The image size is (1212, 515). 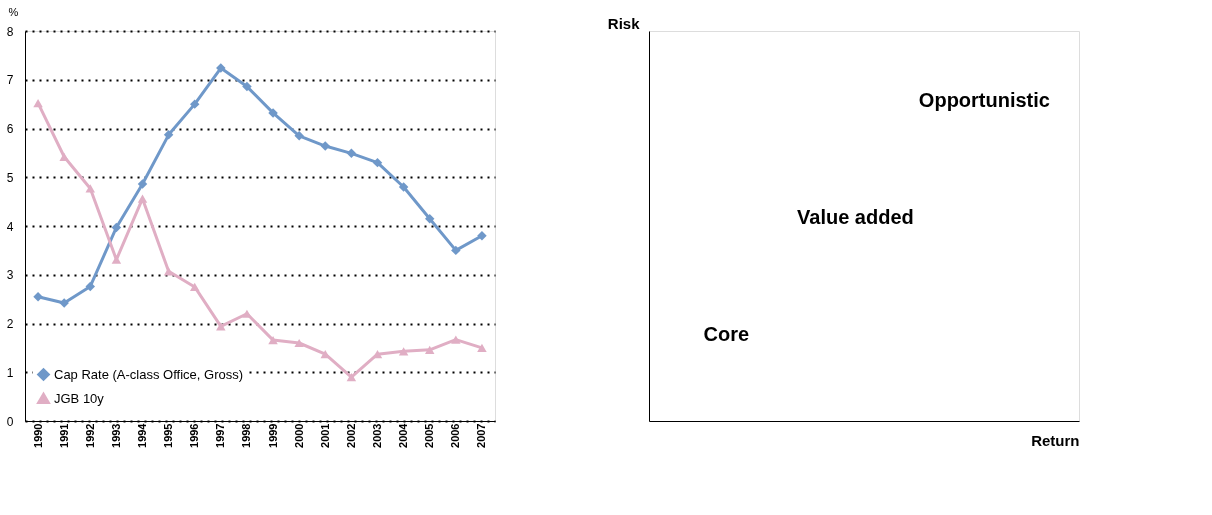 I want to click on text: Return, so click(x=1055, y=440).